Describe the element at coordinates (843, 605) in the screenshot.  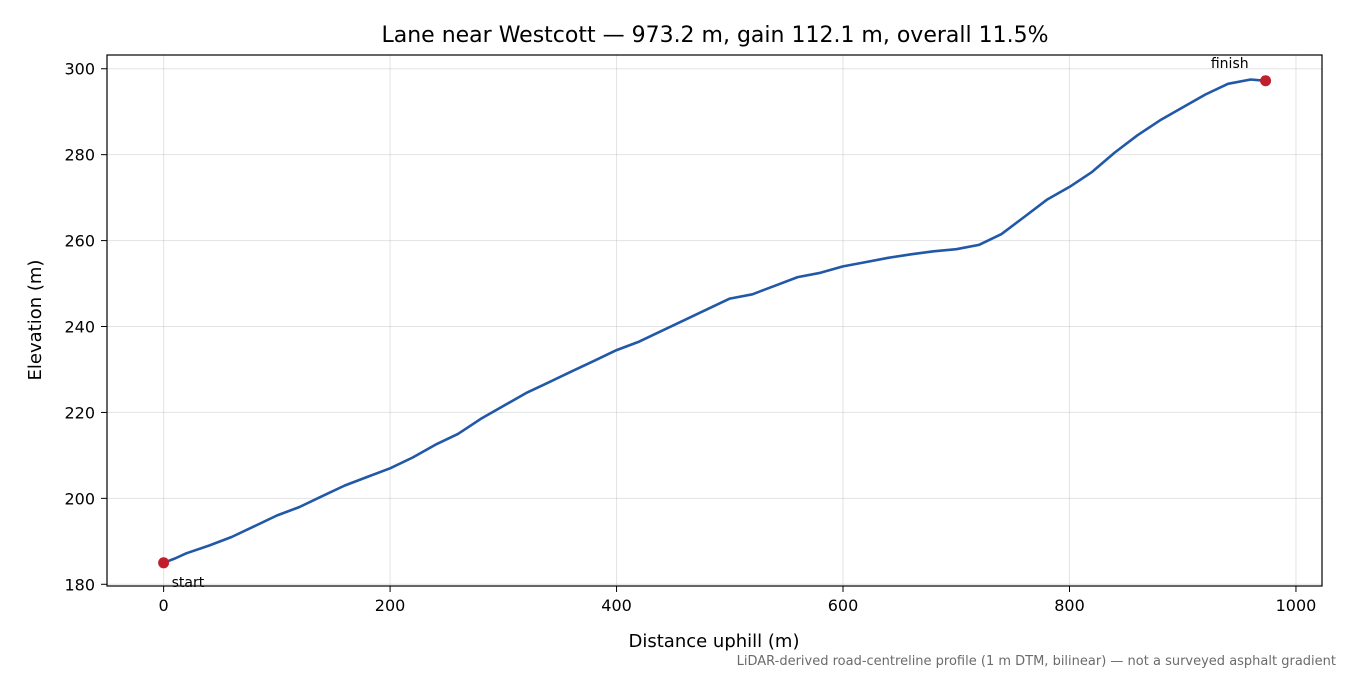
I see `x-tick-label: 600` at that location.